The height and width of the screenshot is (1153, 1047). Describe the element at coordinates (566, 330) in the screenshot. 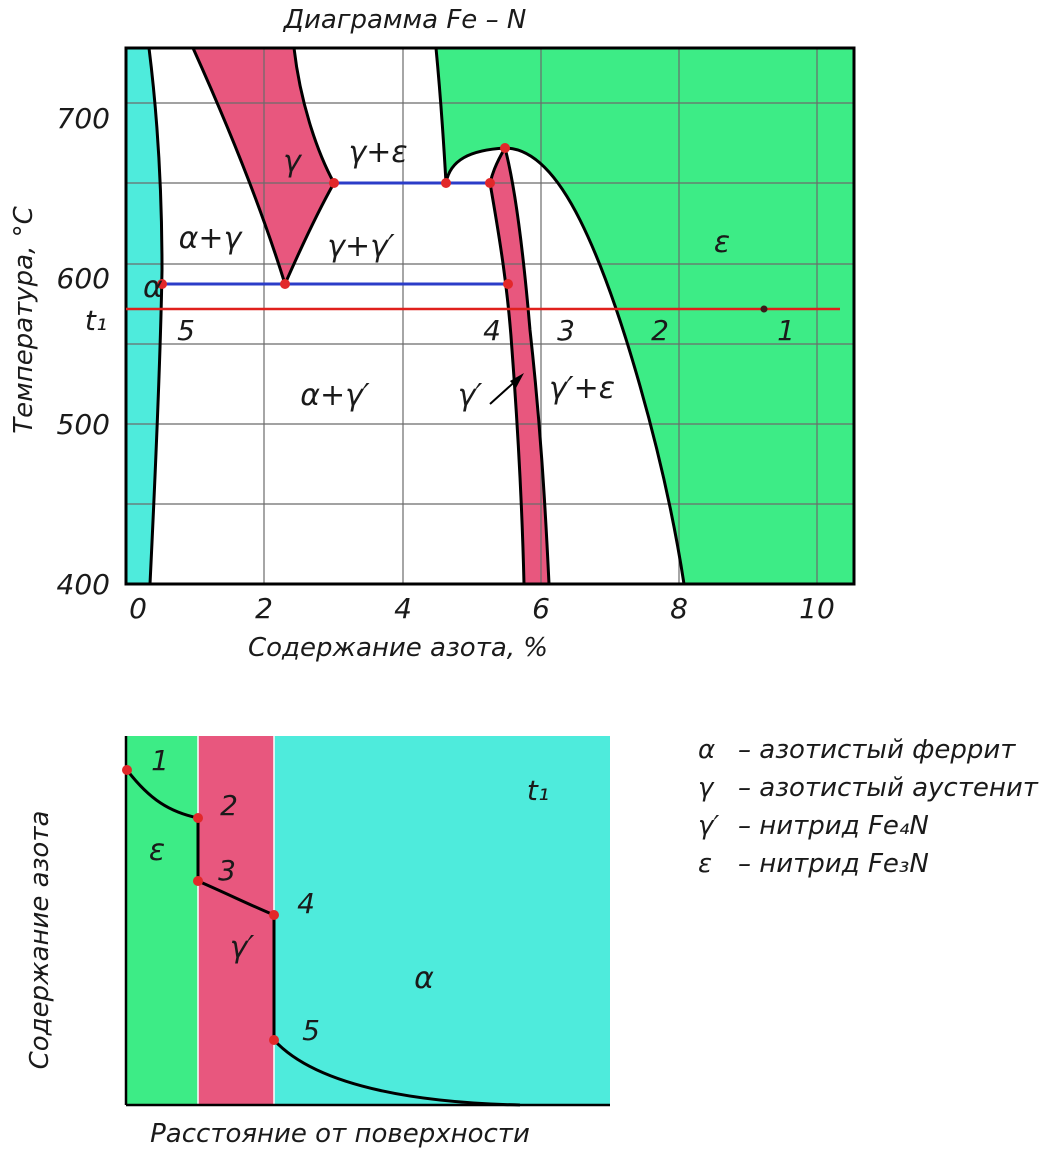

I see `t1-point-3: 3` at that location.